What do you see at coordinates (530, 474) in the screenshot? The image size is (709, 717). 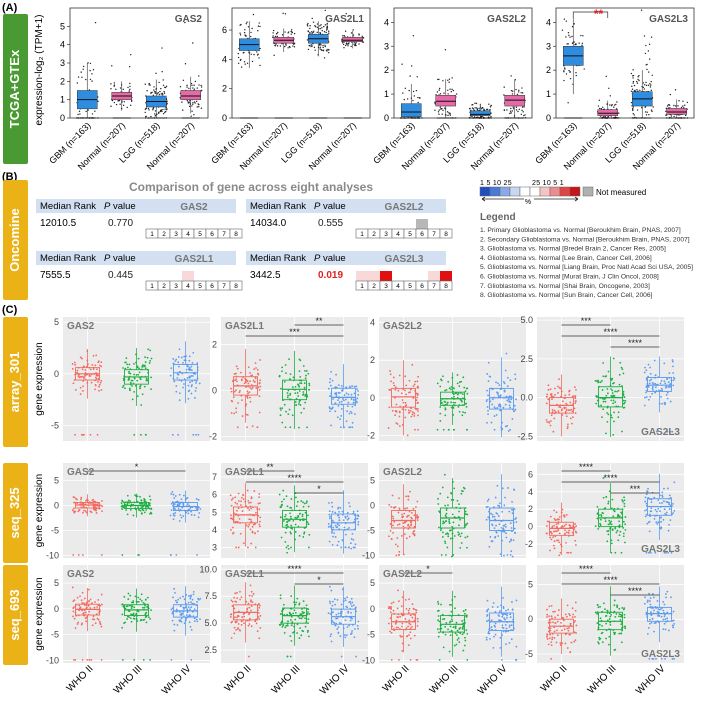 I see `y-tick-label: 6` at bounding box center [530, 474].